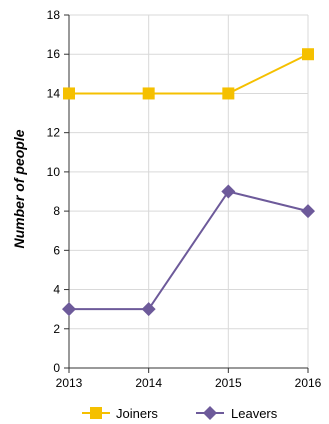 This screenshot has height=424, width=329. Describe the element at coordinates (69, 383) in the screenshot. I see `x-tick-label-2013: 2013` at that location.